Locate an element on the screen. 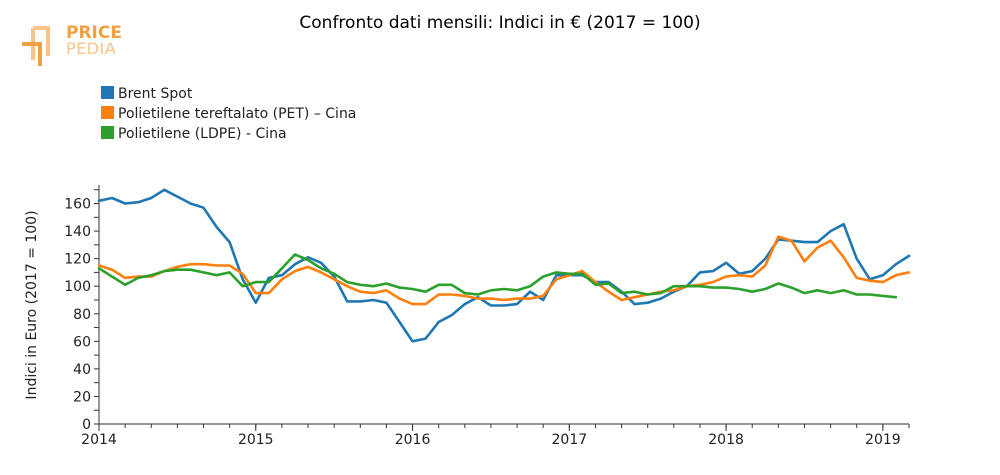  y-tick-label: 0 is located at coordinates (86, 425).